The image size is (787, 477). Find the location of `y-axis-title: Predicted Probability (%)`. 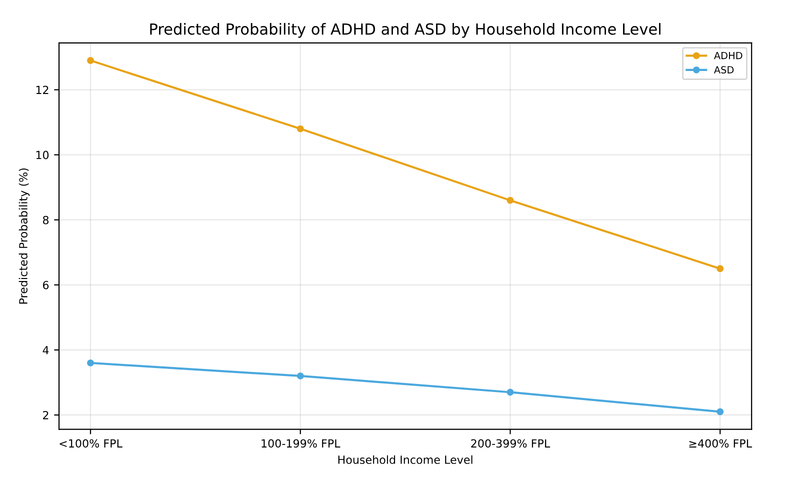

y-axis-title: Predicted Probability (%) is located at coordinates (24, 236).